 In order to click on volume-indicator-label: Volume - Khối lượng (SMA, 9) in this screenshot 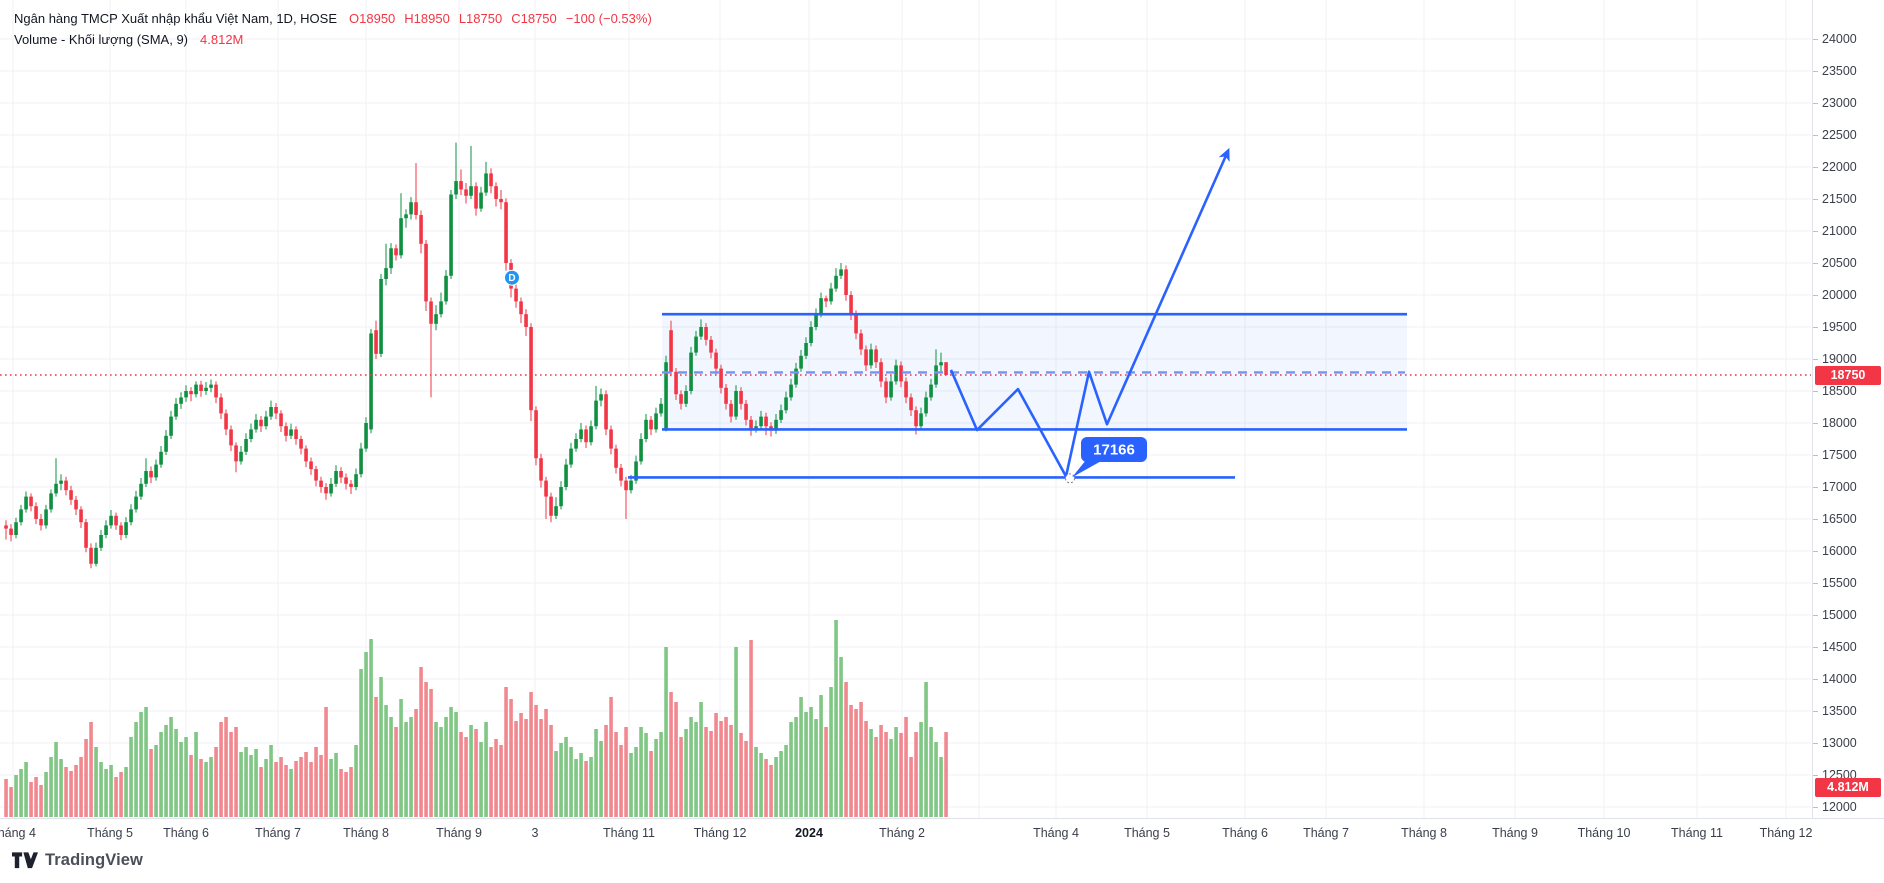, I will do `click(101, 39)`.